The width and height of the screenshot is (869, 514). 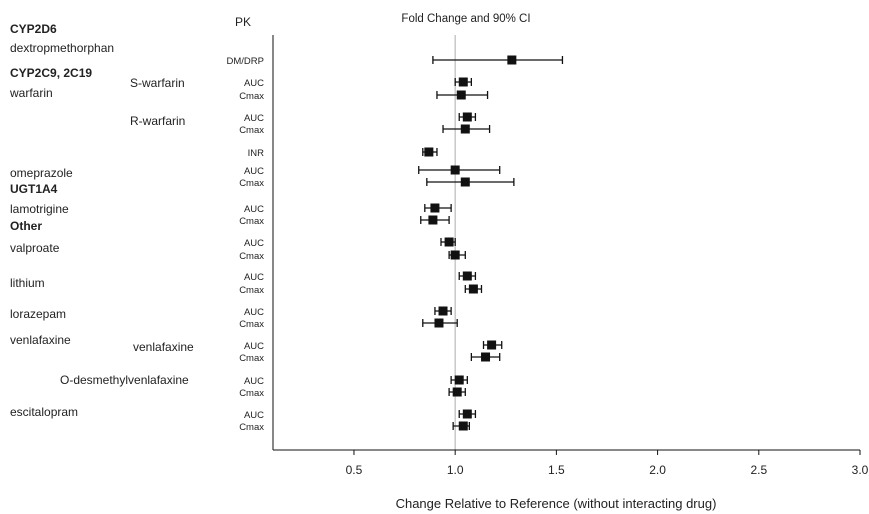 What do you see at coordinates (758, 470) in the screenshot?
I see `x-tick-label: 2.5` at bounding box center [758, 470].